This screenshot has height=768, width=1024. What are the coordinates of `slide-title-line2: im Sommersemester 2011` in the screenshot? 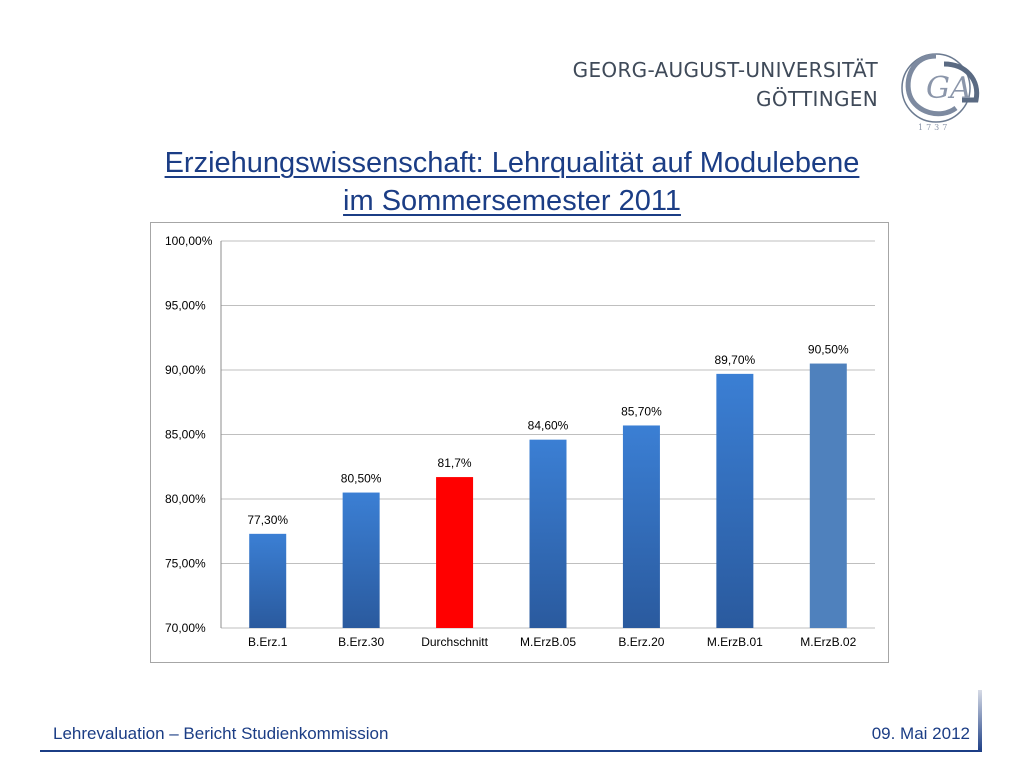 It's located at (512, 201).